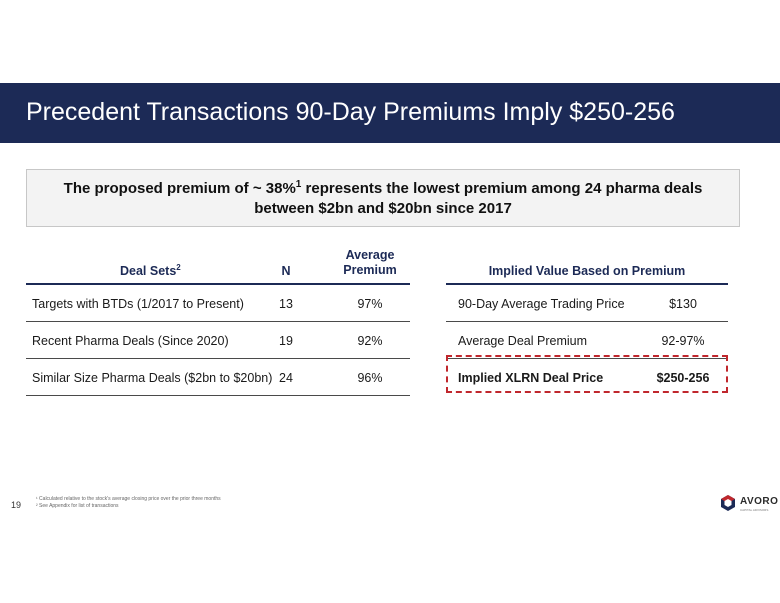 This screenshot has width=780, height=603. Describe the element at coordinates (16, 505) in the screenshot. I see `page-number: 19` at that location.